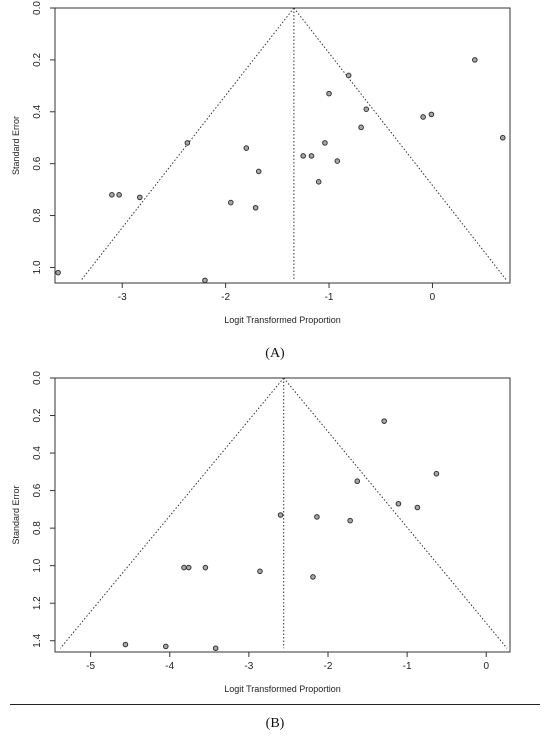 This screenshot has width=550, height=736. What do you see at coordinates (275, 723) in the screenshot?
I see `panel-label-b: (B)` at bounding box center [275, 723].